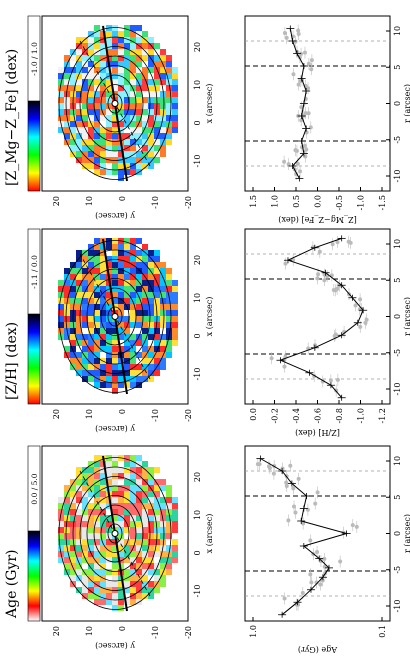  Describe the element at coordinates (397, 280) in the screenshot. I see `profile-xtick-label: 5` at that location.